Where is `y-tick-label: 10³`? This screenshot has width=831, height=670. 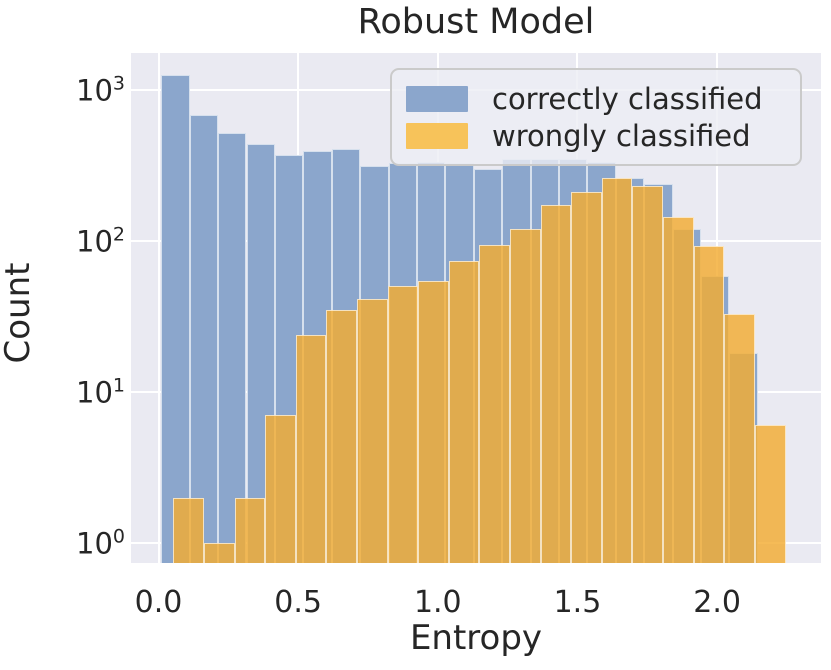 y-tick-label: 10³ is located at coordinates (100, 90).